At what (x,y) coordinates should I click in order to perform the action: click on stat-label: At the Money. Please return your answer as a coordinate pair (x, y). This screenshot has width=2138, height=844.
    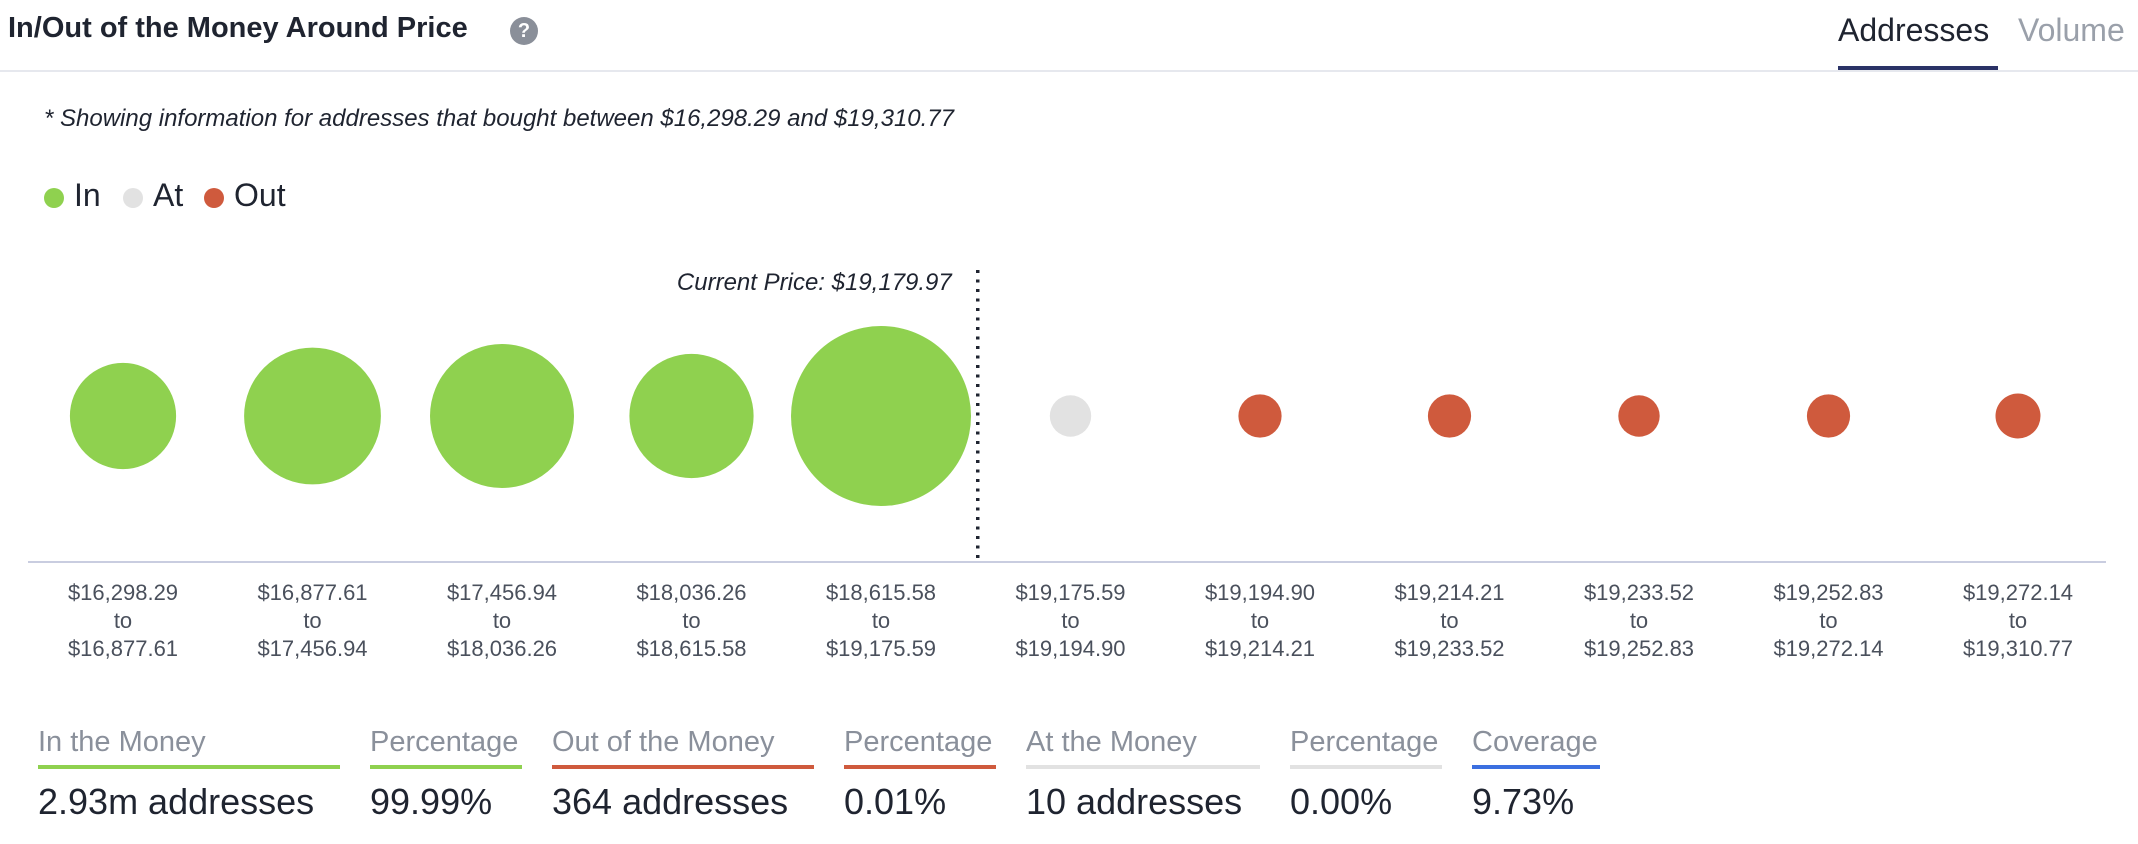
    Looking at the image, I should click on (1143, 745).